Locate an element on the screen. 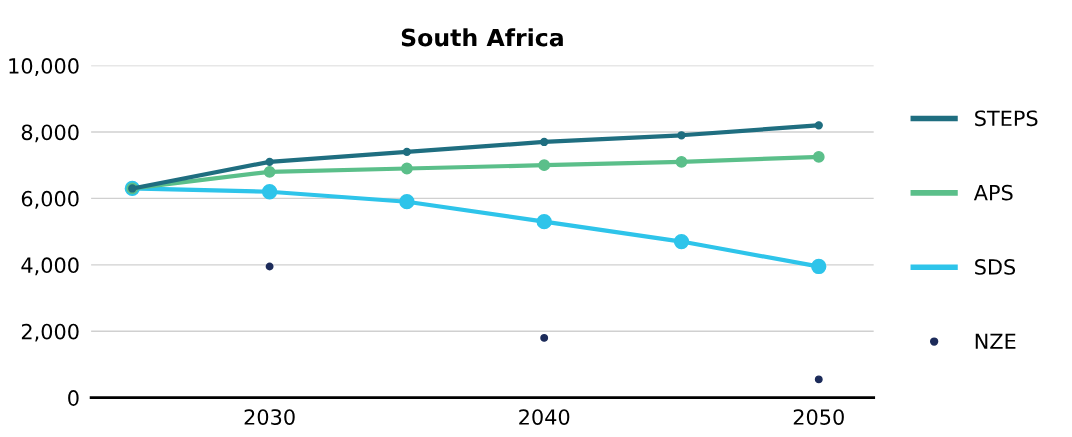 The image size is (1072, 437). y-tick-label: 2,000 is located at coordinates (50, 332).